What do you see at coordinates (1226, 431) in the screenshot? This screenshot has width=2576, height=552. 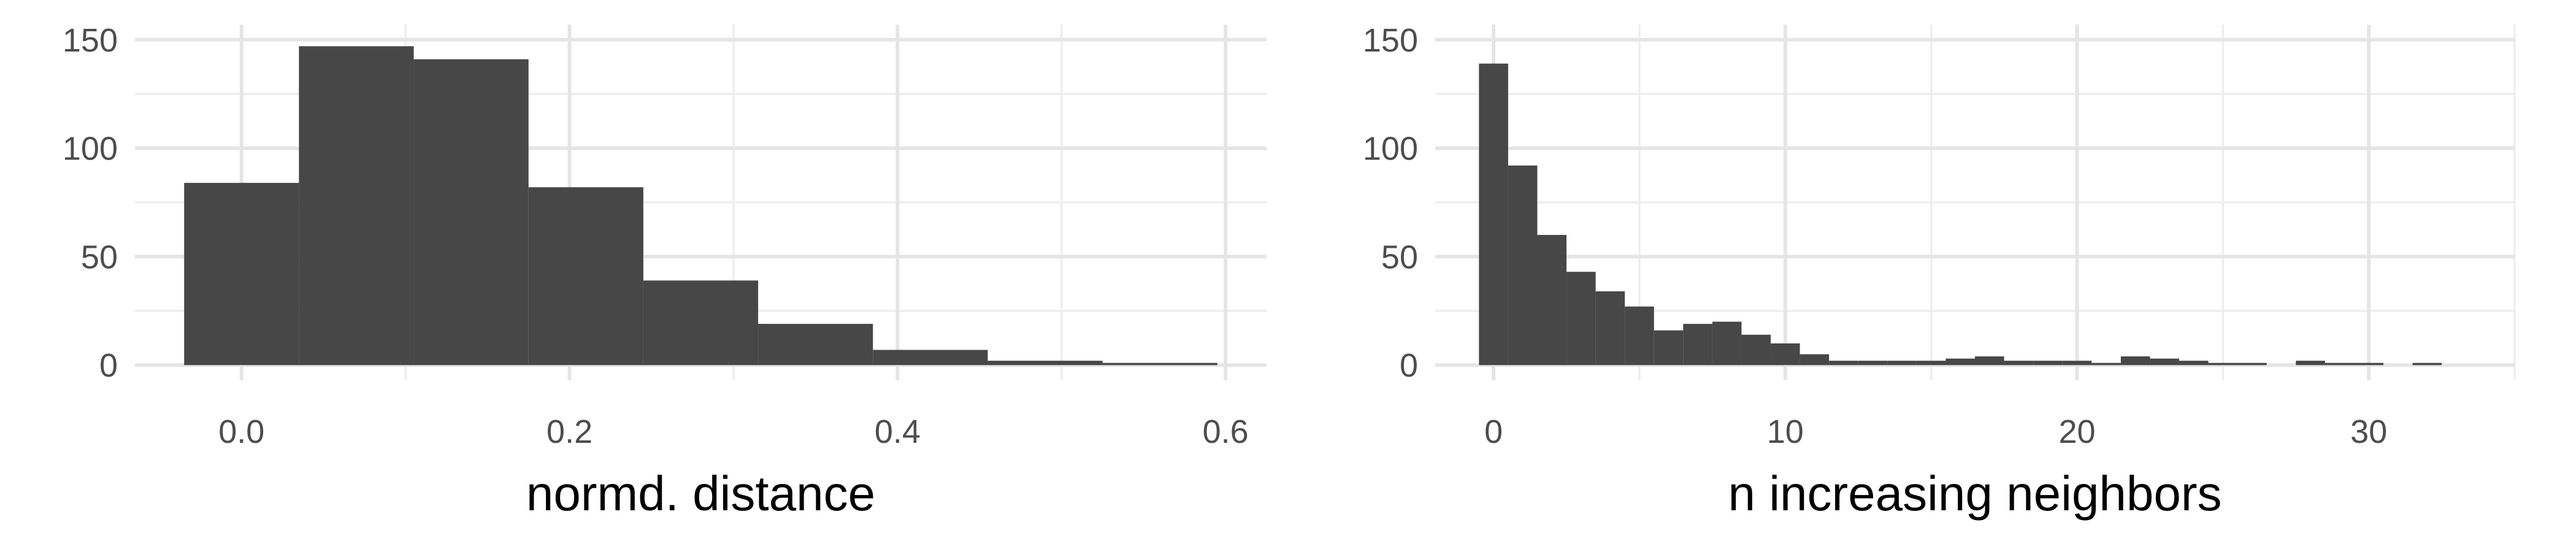 I see `x-tick-label: 0.6` at bounding box center [1226, 431].